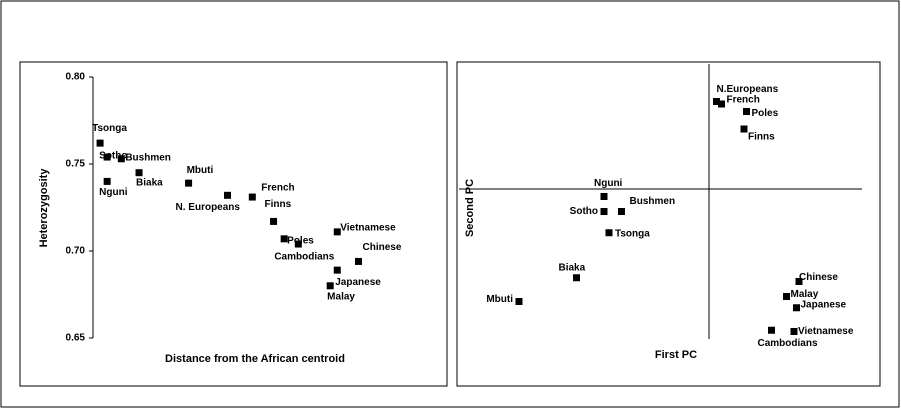 The width and height of the screenshot is (901, 414). Describe the element at coordinates (76, 251) in the screenshot. I see `y-tick-label: 0.70` at that location.